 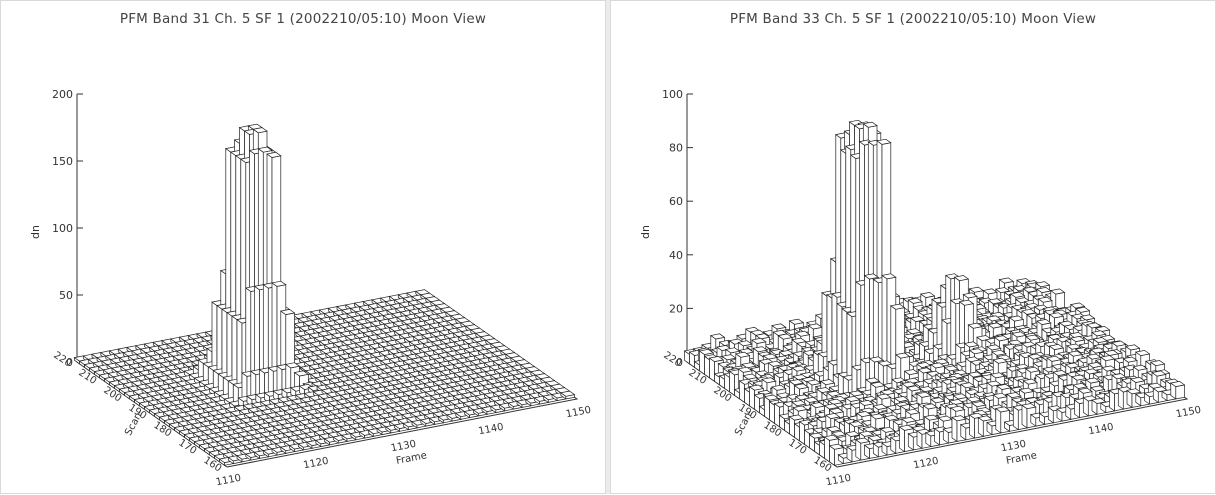 I want to click on z-tick-label: 60, so click(x=676, y=201).